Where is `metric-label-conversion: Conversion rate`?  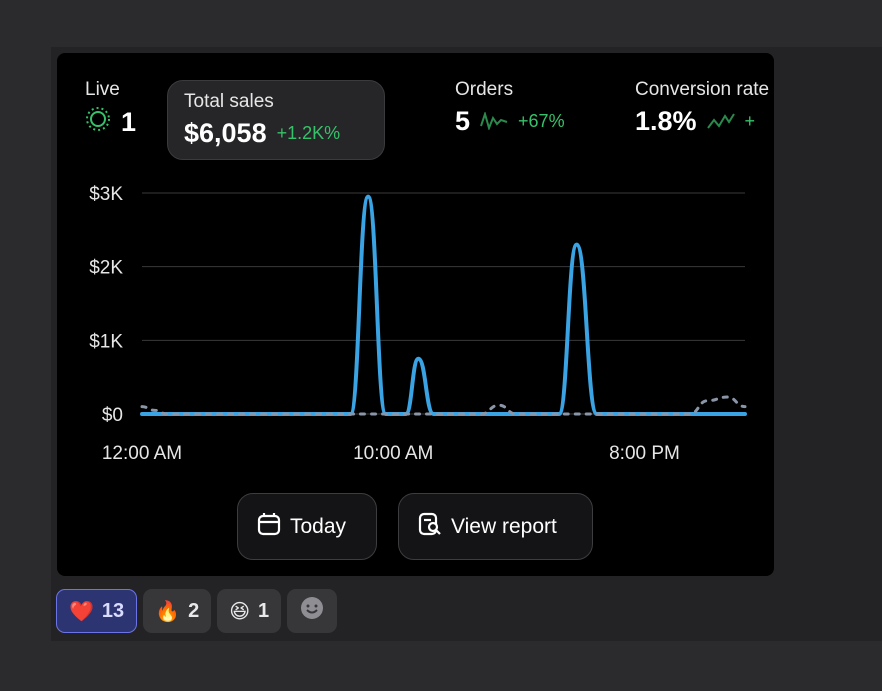 metric-label-conversion: Conversion rate is located at coordinates (702, 89).